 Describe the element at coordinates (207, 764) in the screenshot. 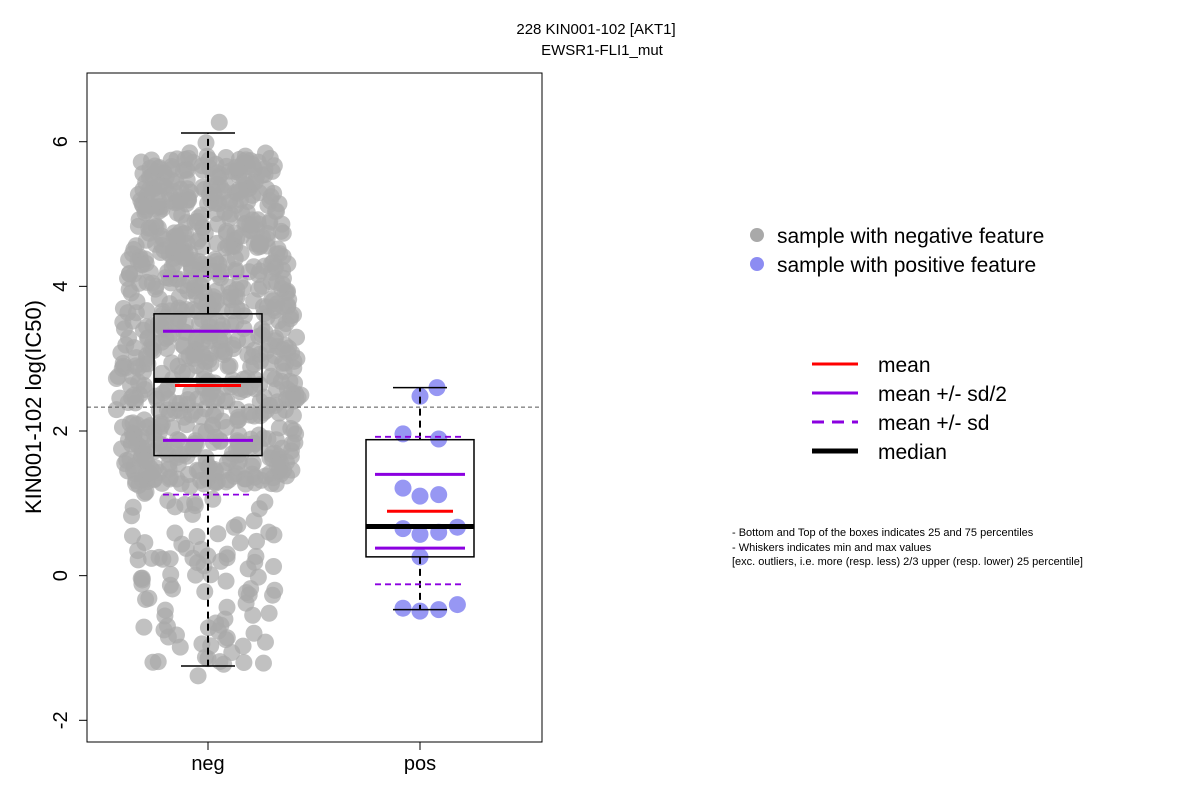

I see `x-tick-label: neg` at that location.